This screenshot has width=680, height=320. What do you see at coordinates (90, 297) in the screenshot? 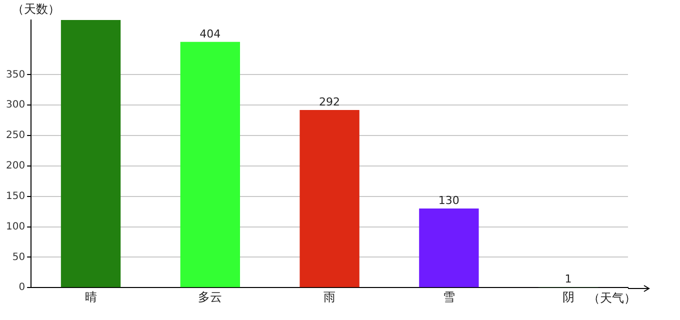
I see `x-tick-label: 晴` at bounding box center [90, 297].